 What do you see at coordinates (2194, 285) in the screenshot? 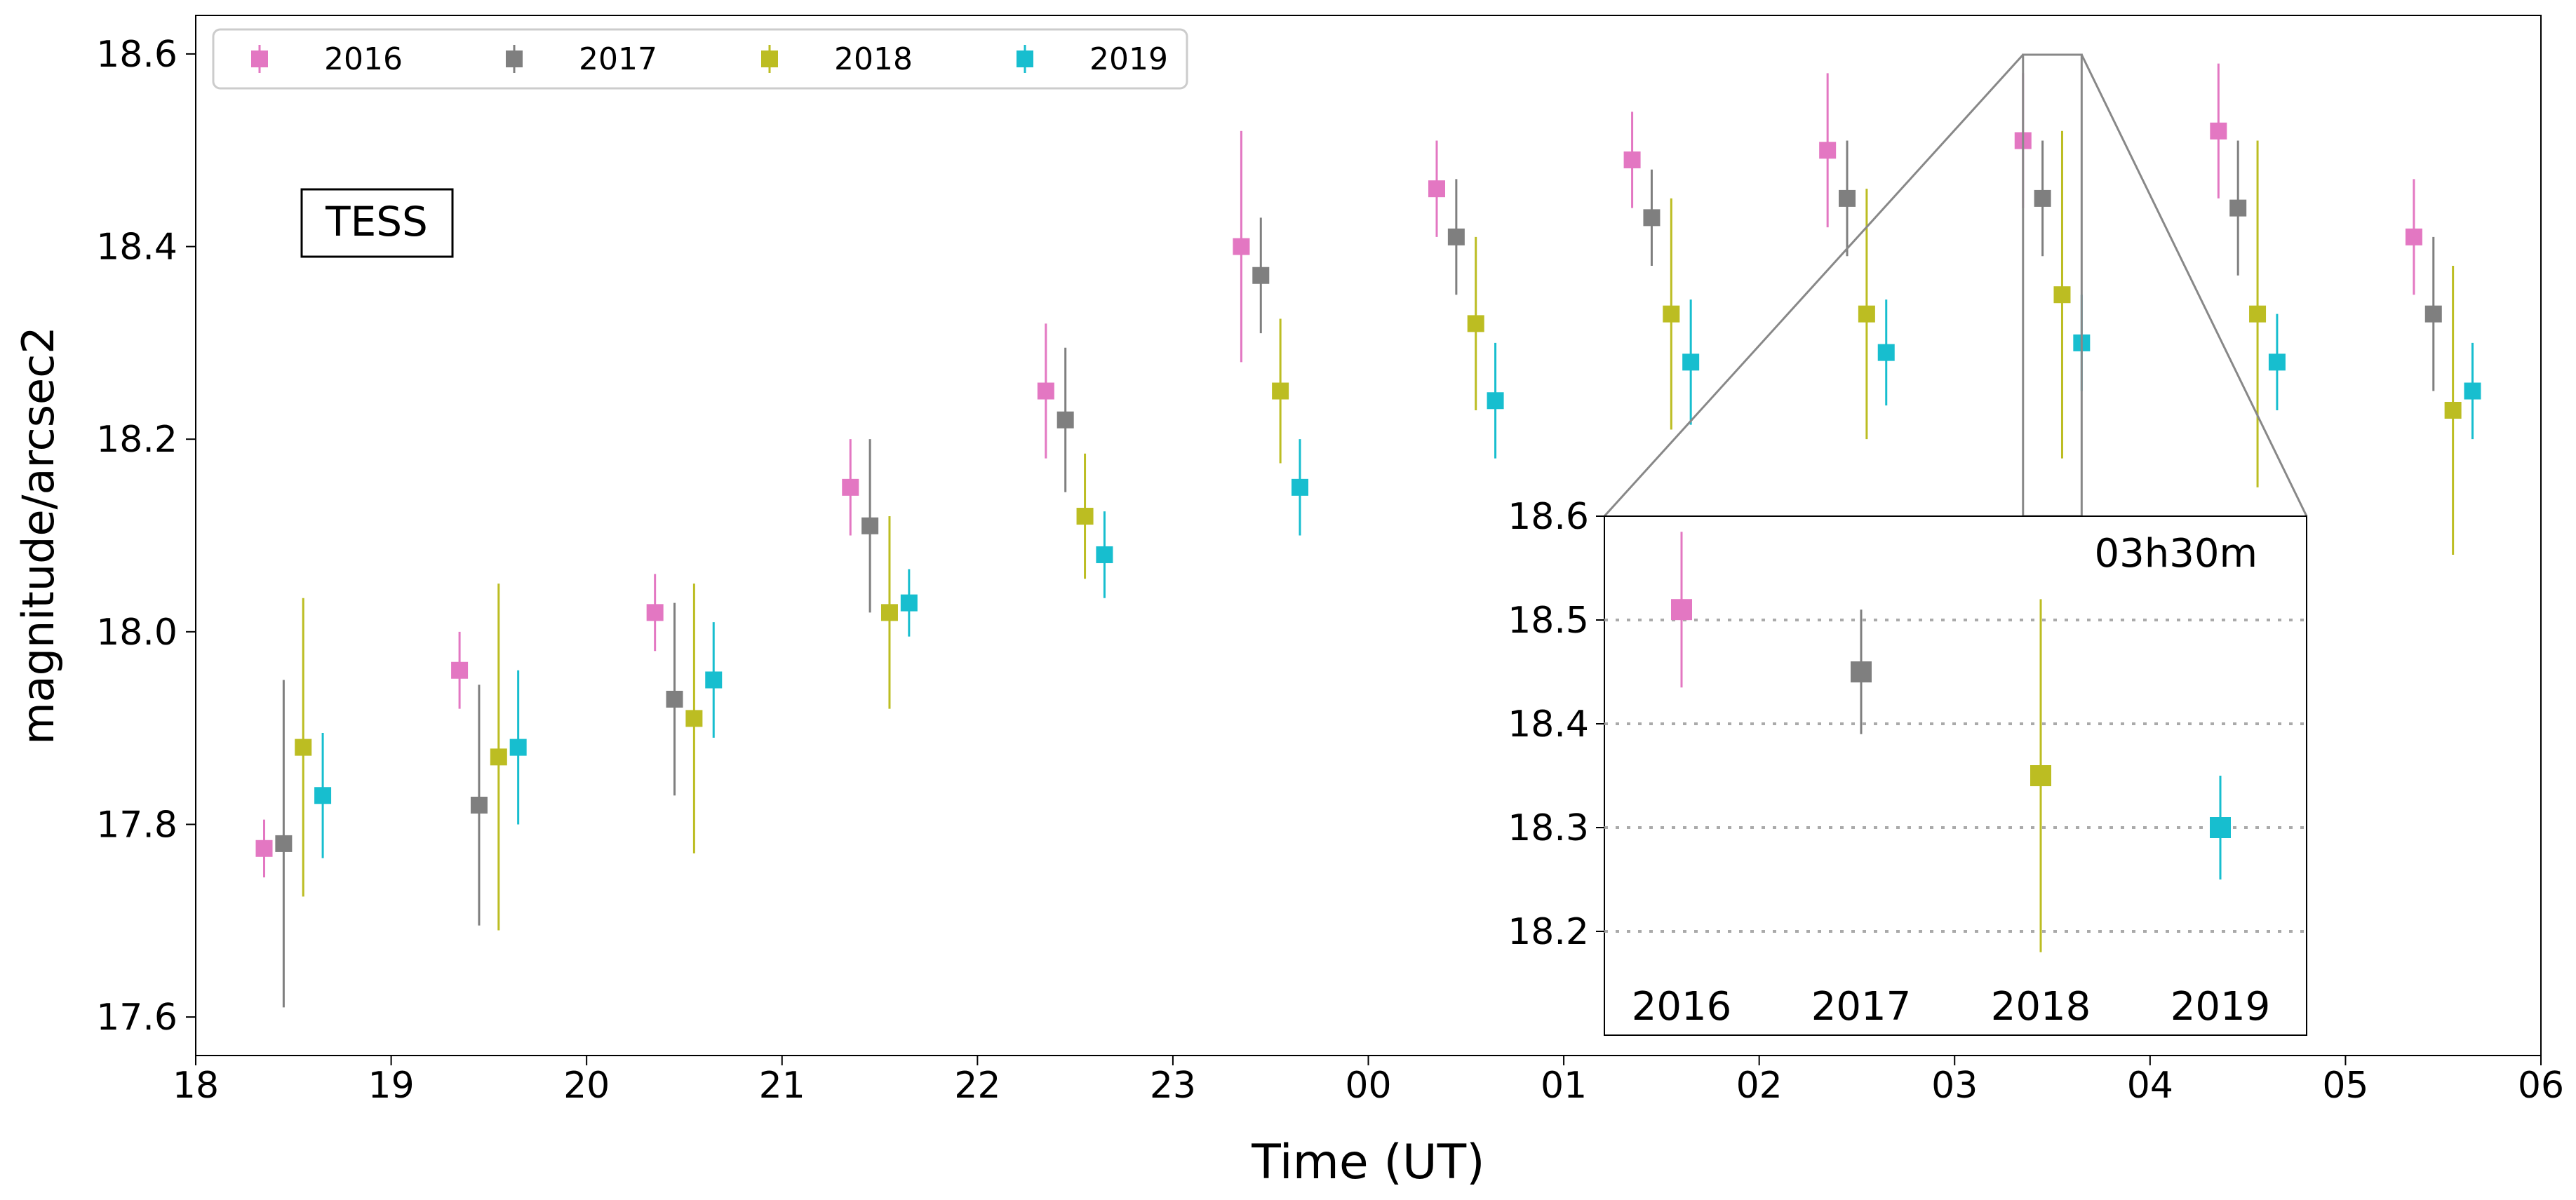
I see `zoom-connector-right` at bounding box center [2194, 285].